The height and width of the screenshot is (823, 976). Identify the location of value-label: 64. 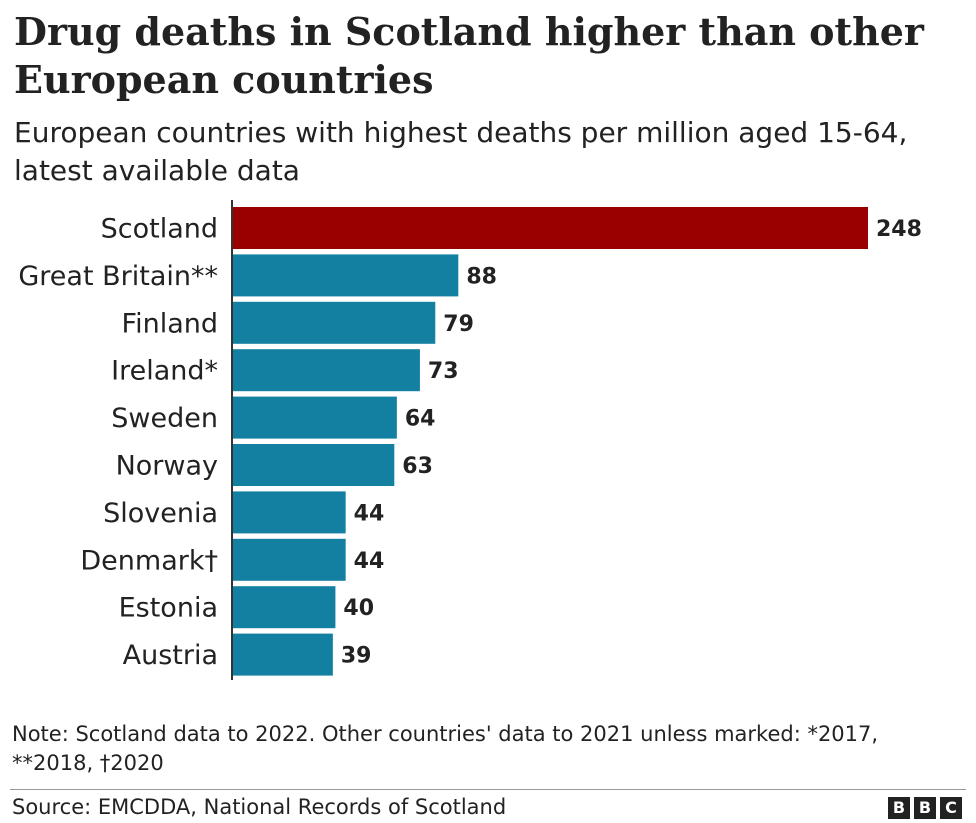
(420, 419).